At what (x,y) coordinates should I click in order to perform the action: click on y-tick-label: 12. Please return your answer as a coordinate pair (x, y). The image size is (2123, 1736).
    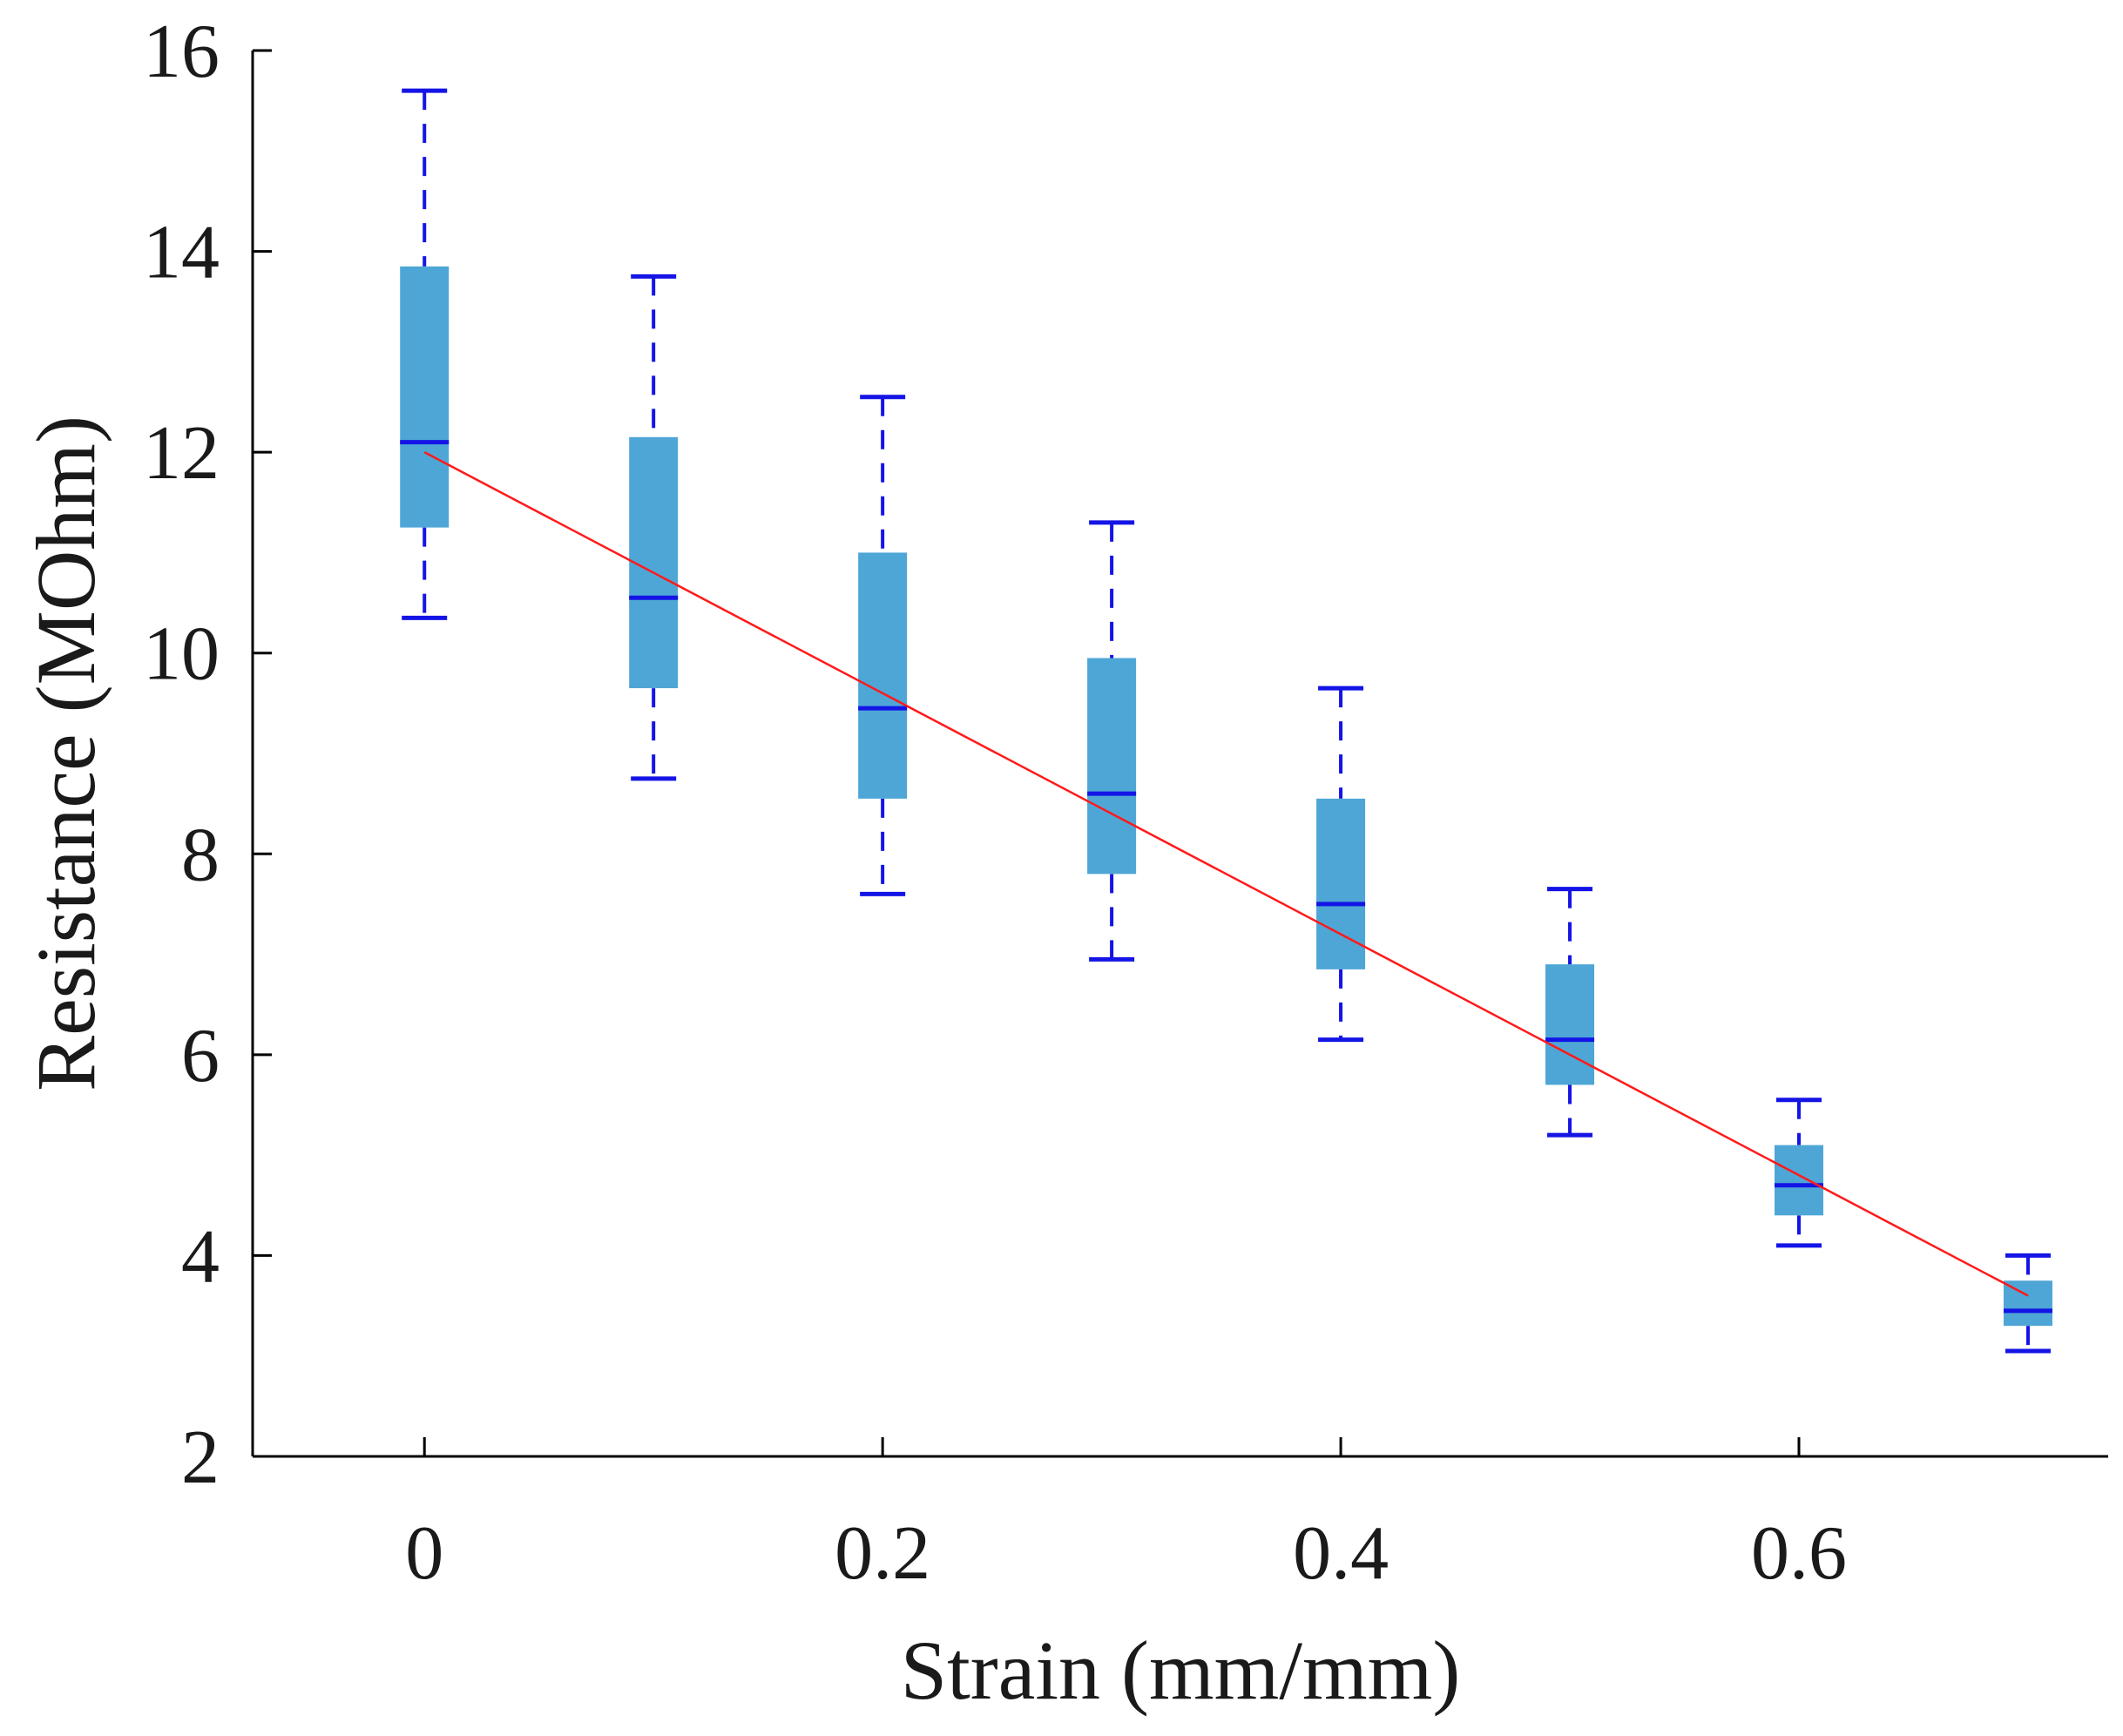
    Looking at the image, I should click on (181, 453).